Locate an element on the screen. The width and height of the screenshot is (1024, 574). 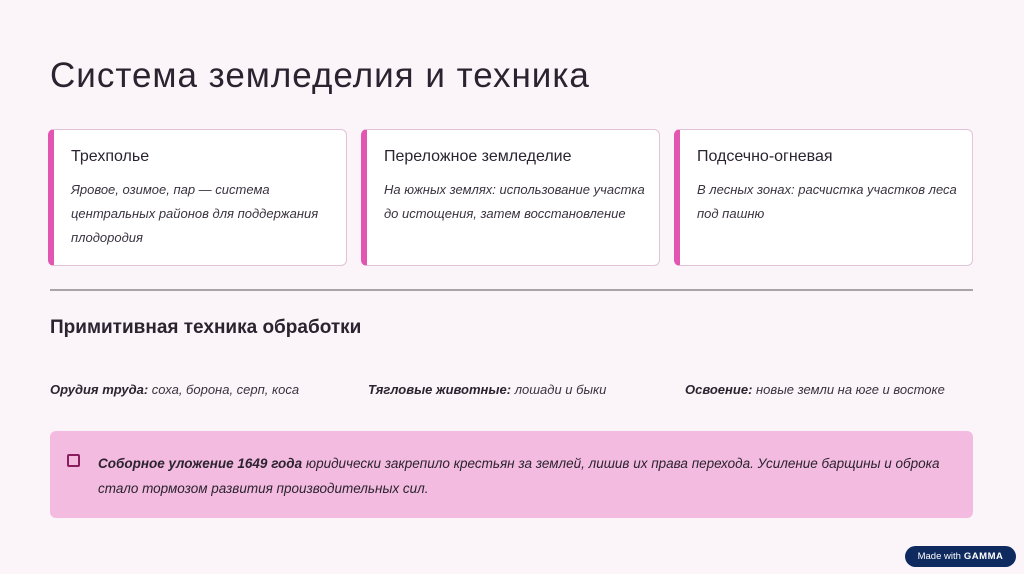
divider is located at coordinates (511, 290).